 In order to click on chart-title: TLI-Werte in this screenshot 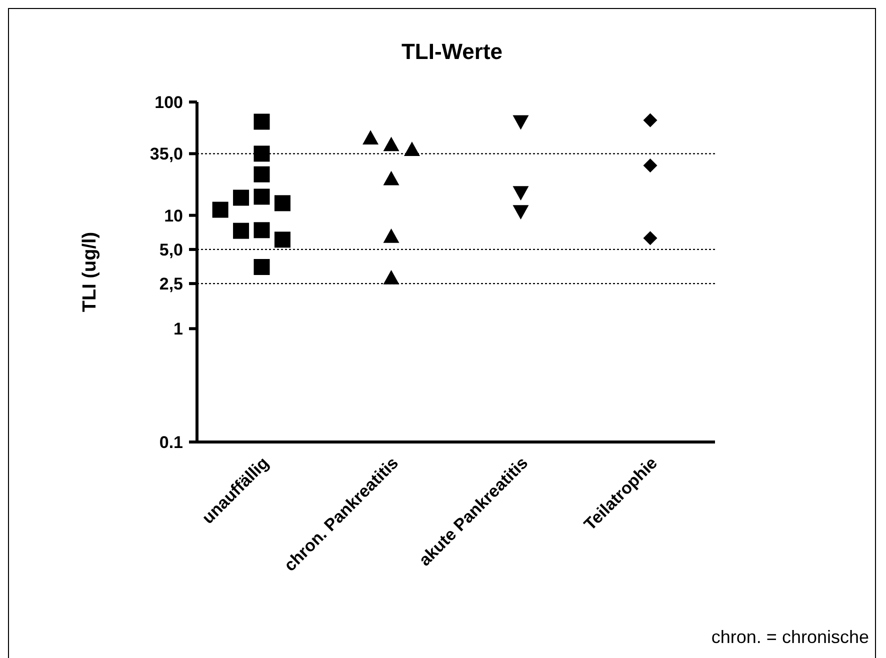, I will do `click(452, 51)`.